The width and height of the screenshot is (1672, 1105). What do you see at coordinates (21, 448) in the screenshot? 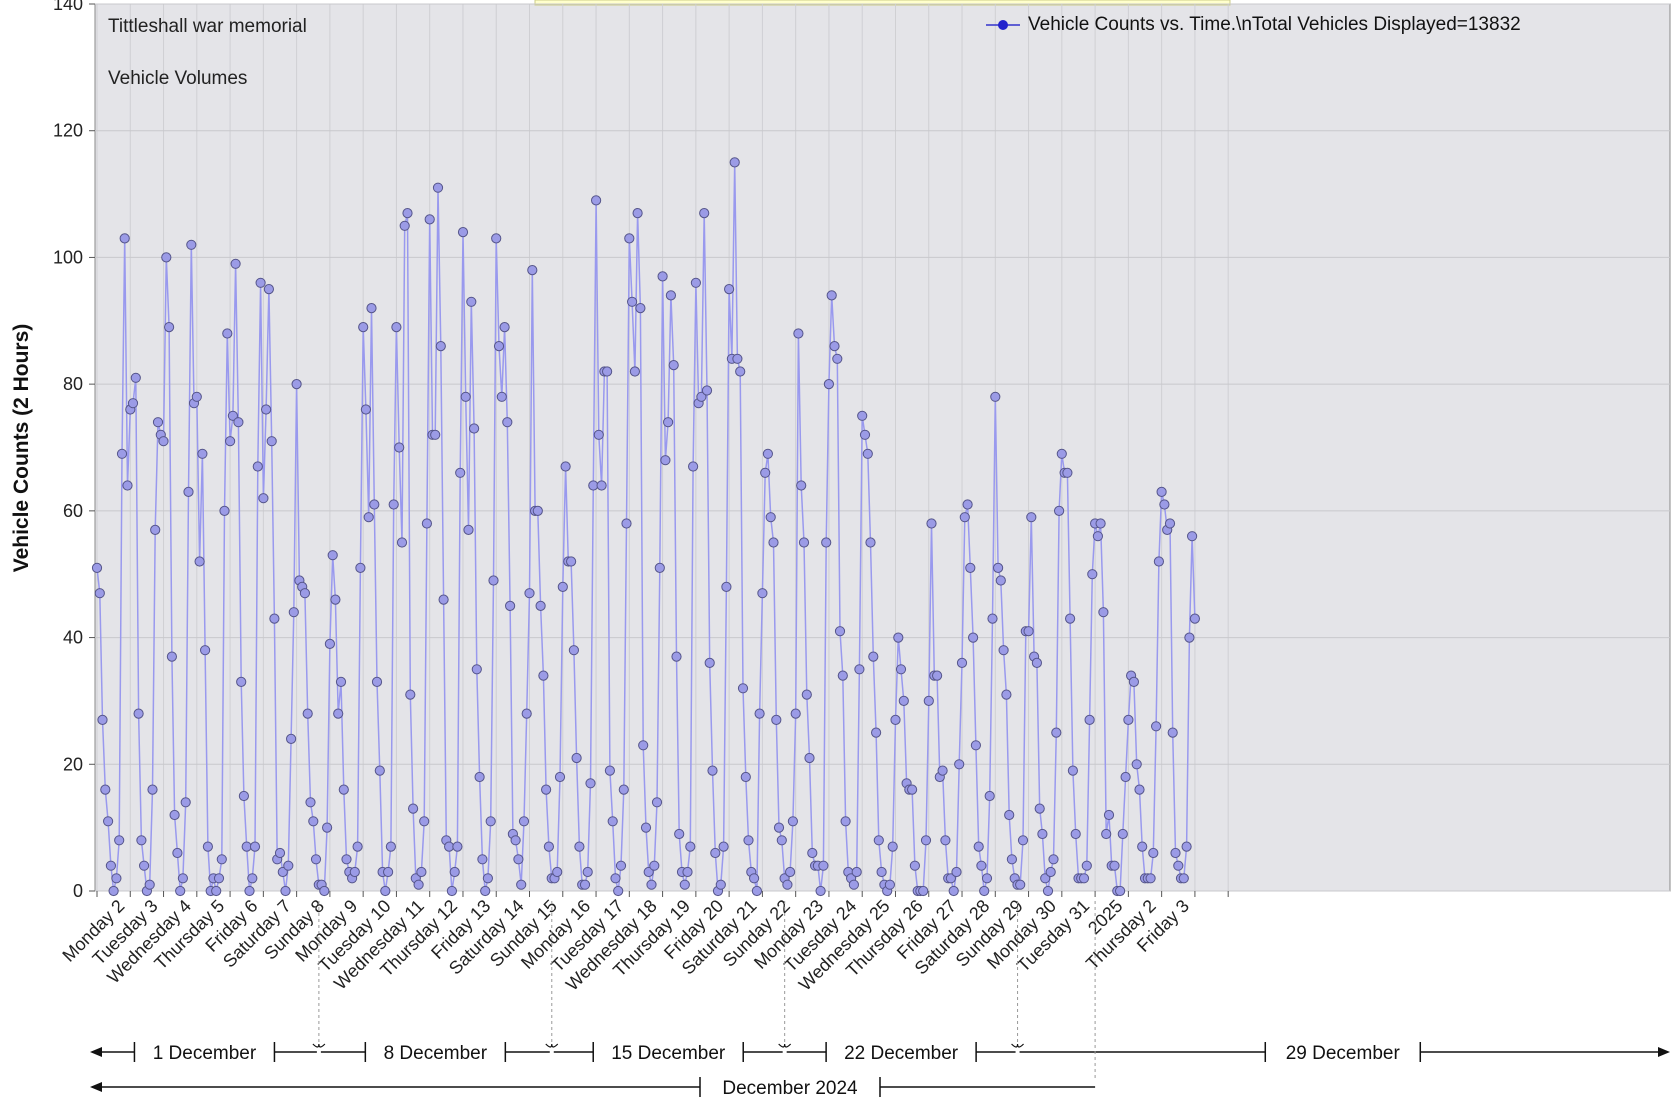
I see `y-axis-label: Vehicle Counts (2 Hours)` at bounding box center [21, 448].